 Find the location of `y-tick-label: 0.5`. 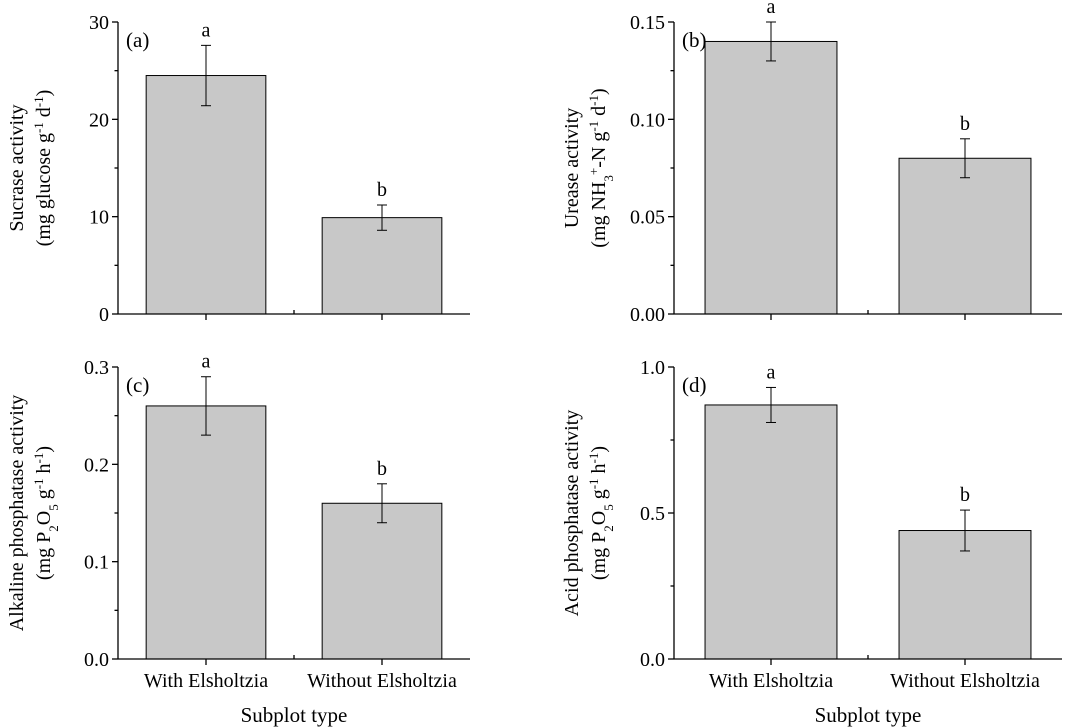

y-tick-label: 0.5 is located at coordinates (652, 514).